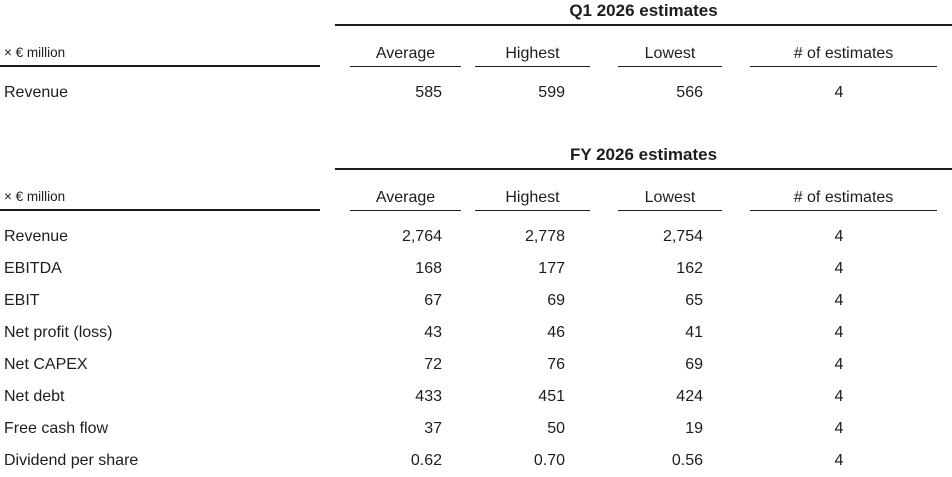 Image resolution: width=952 pixels, height=477 pixels. What do you see at coordinates (476, 87) in the screenshot?
I see `table-row-revenue: Revenue 585 599 566 4` at bounding box center [476, 87].